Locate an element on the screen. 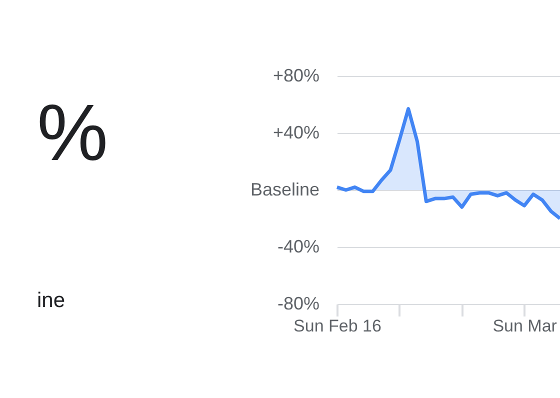  y-tick-label: +80% is located at coordinates (296, 76).